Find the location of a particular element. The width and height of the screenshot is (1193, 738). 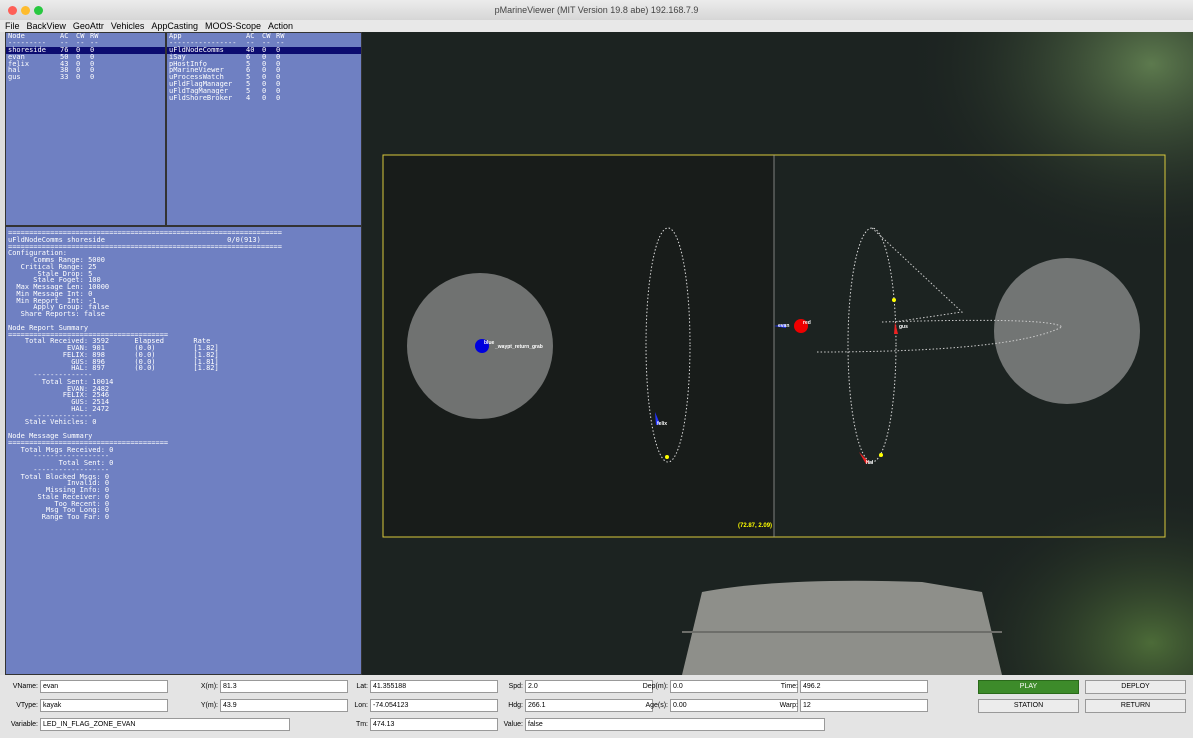

field-label: Value: is located at coordinates (513, 724).